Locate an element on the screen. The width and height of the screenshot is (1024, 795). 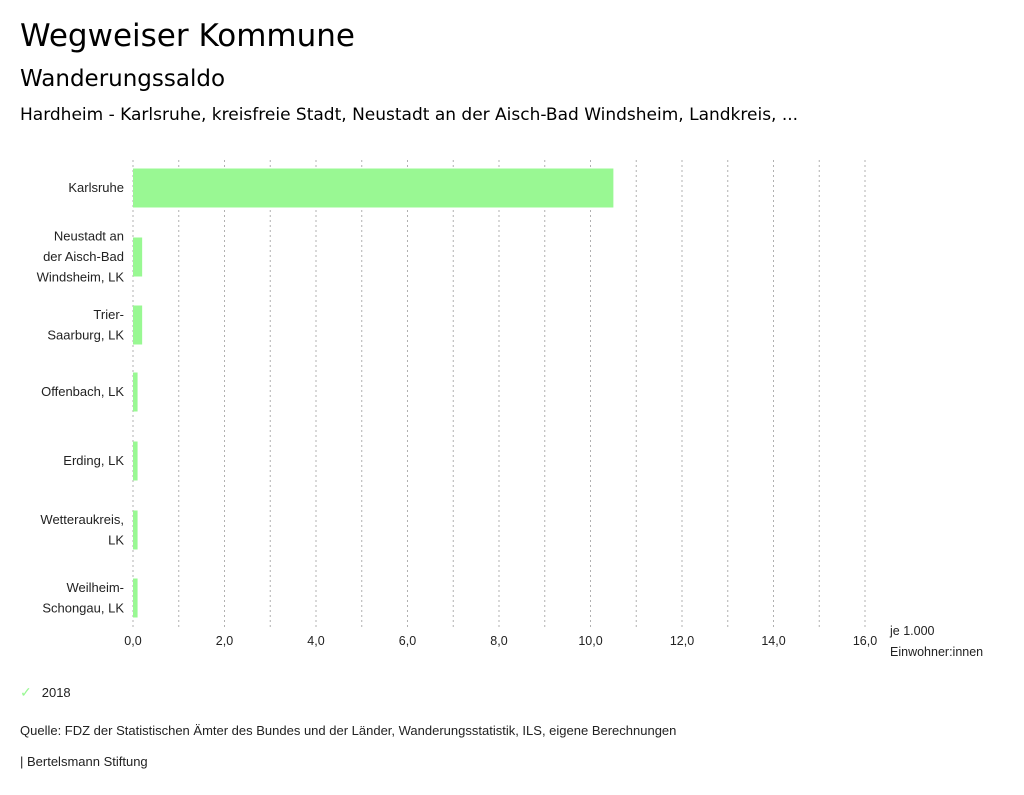
category-label: Trier- is located at coordinates (108, 314).